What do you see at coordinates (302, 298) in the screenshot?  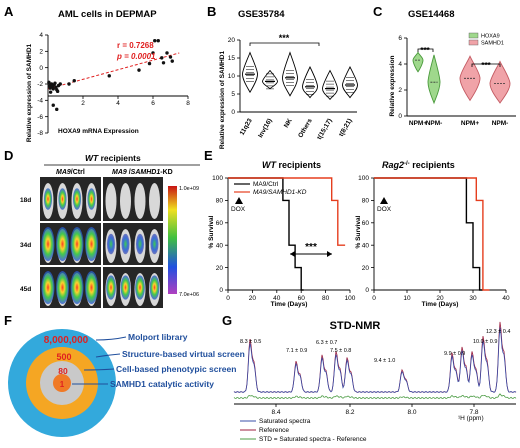 I see `panel-e-xtick-label: 60` at bounding box center [302, 298].